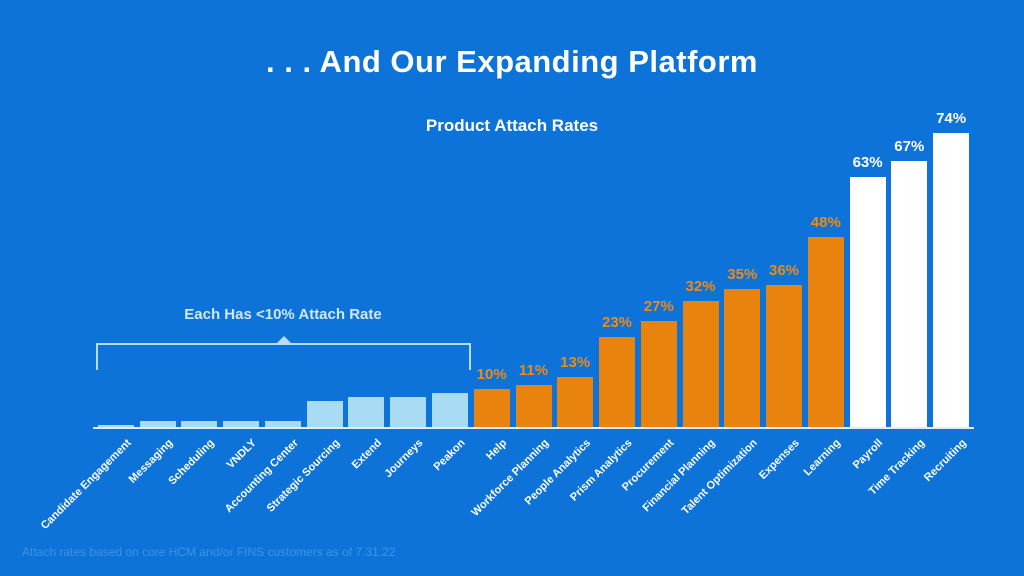 The image size is (1024, 576). What do you see at coordinates (742, 274) in the screenshot?
I see `value-label-talent-optimization: 35%` at bounding box center [742, 274].